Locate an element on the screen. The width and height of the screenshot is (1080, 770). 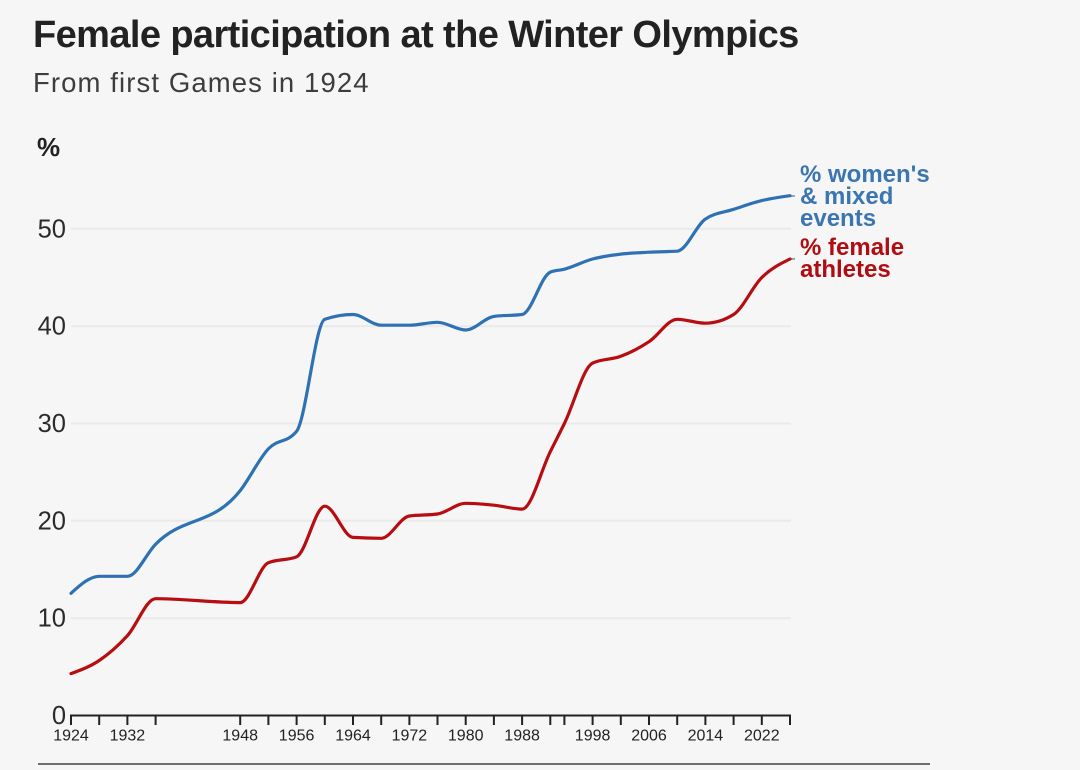
svg-text: 1932 is located at coordinates (128, 736).